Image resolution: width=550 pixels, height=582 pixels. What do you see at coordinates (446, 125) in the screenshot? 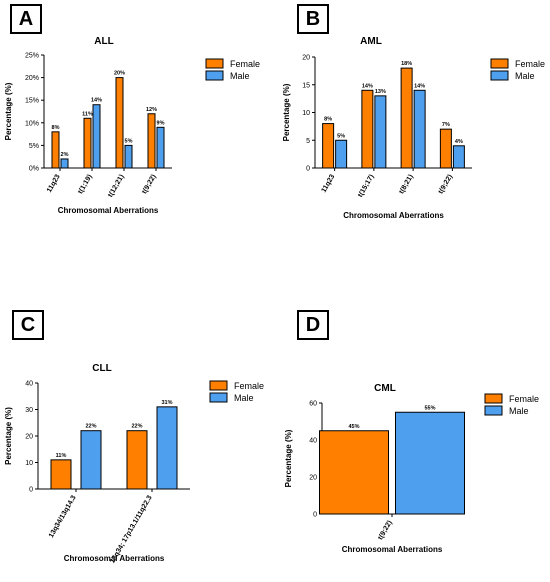
I see `bar-value-label: 7%` at bounding box center [446, 125].